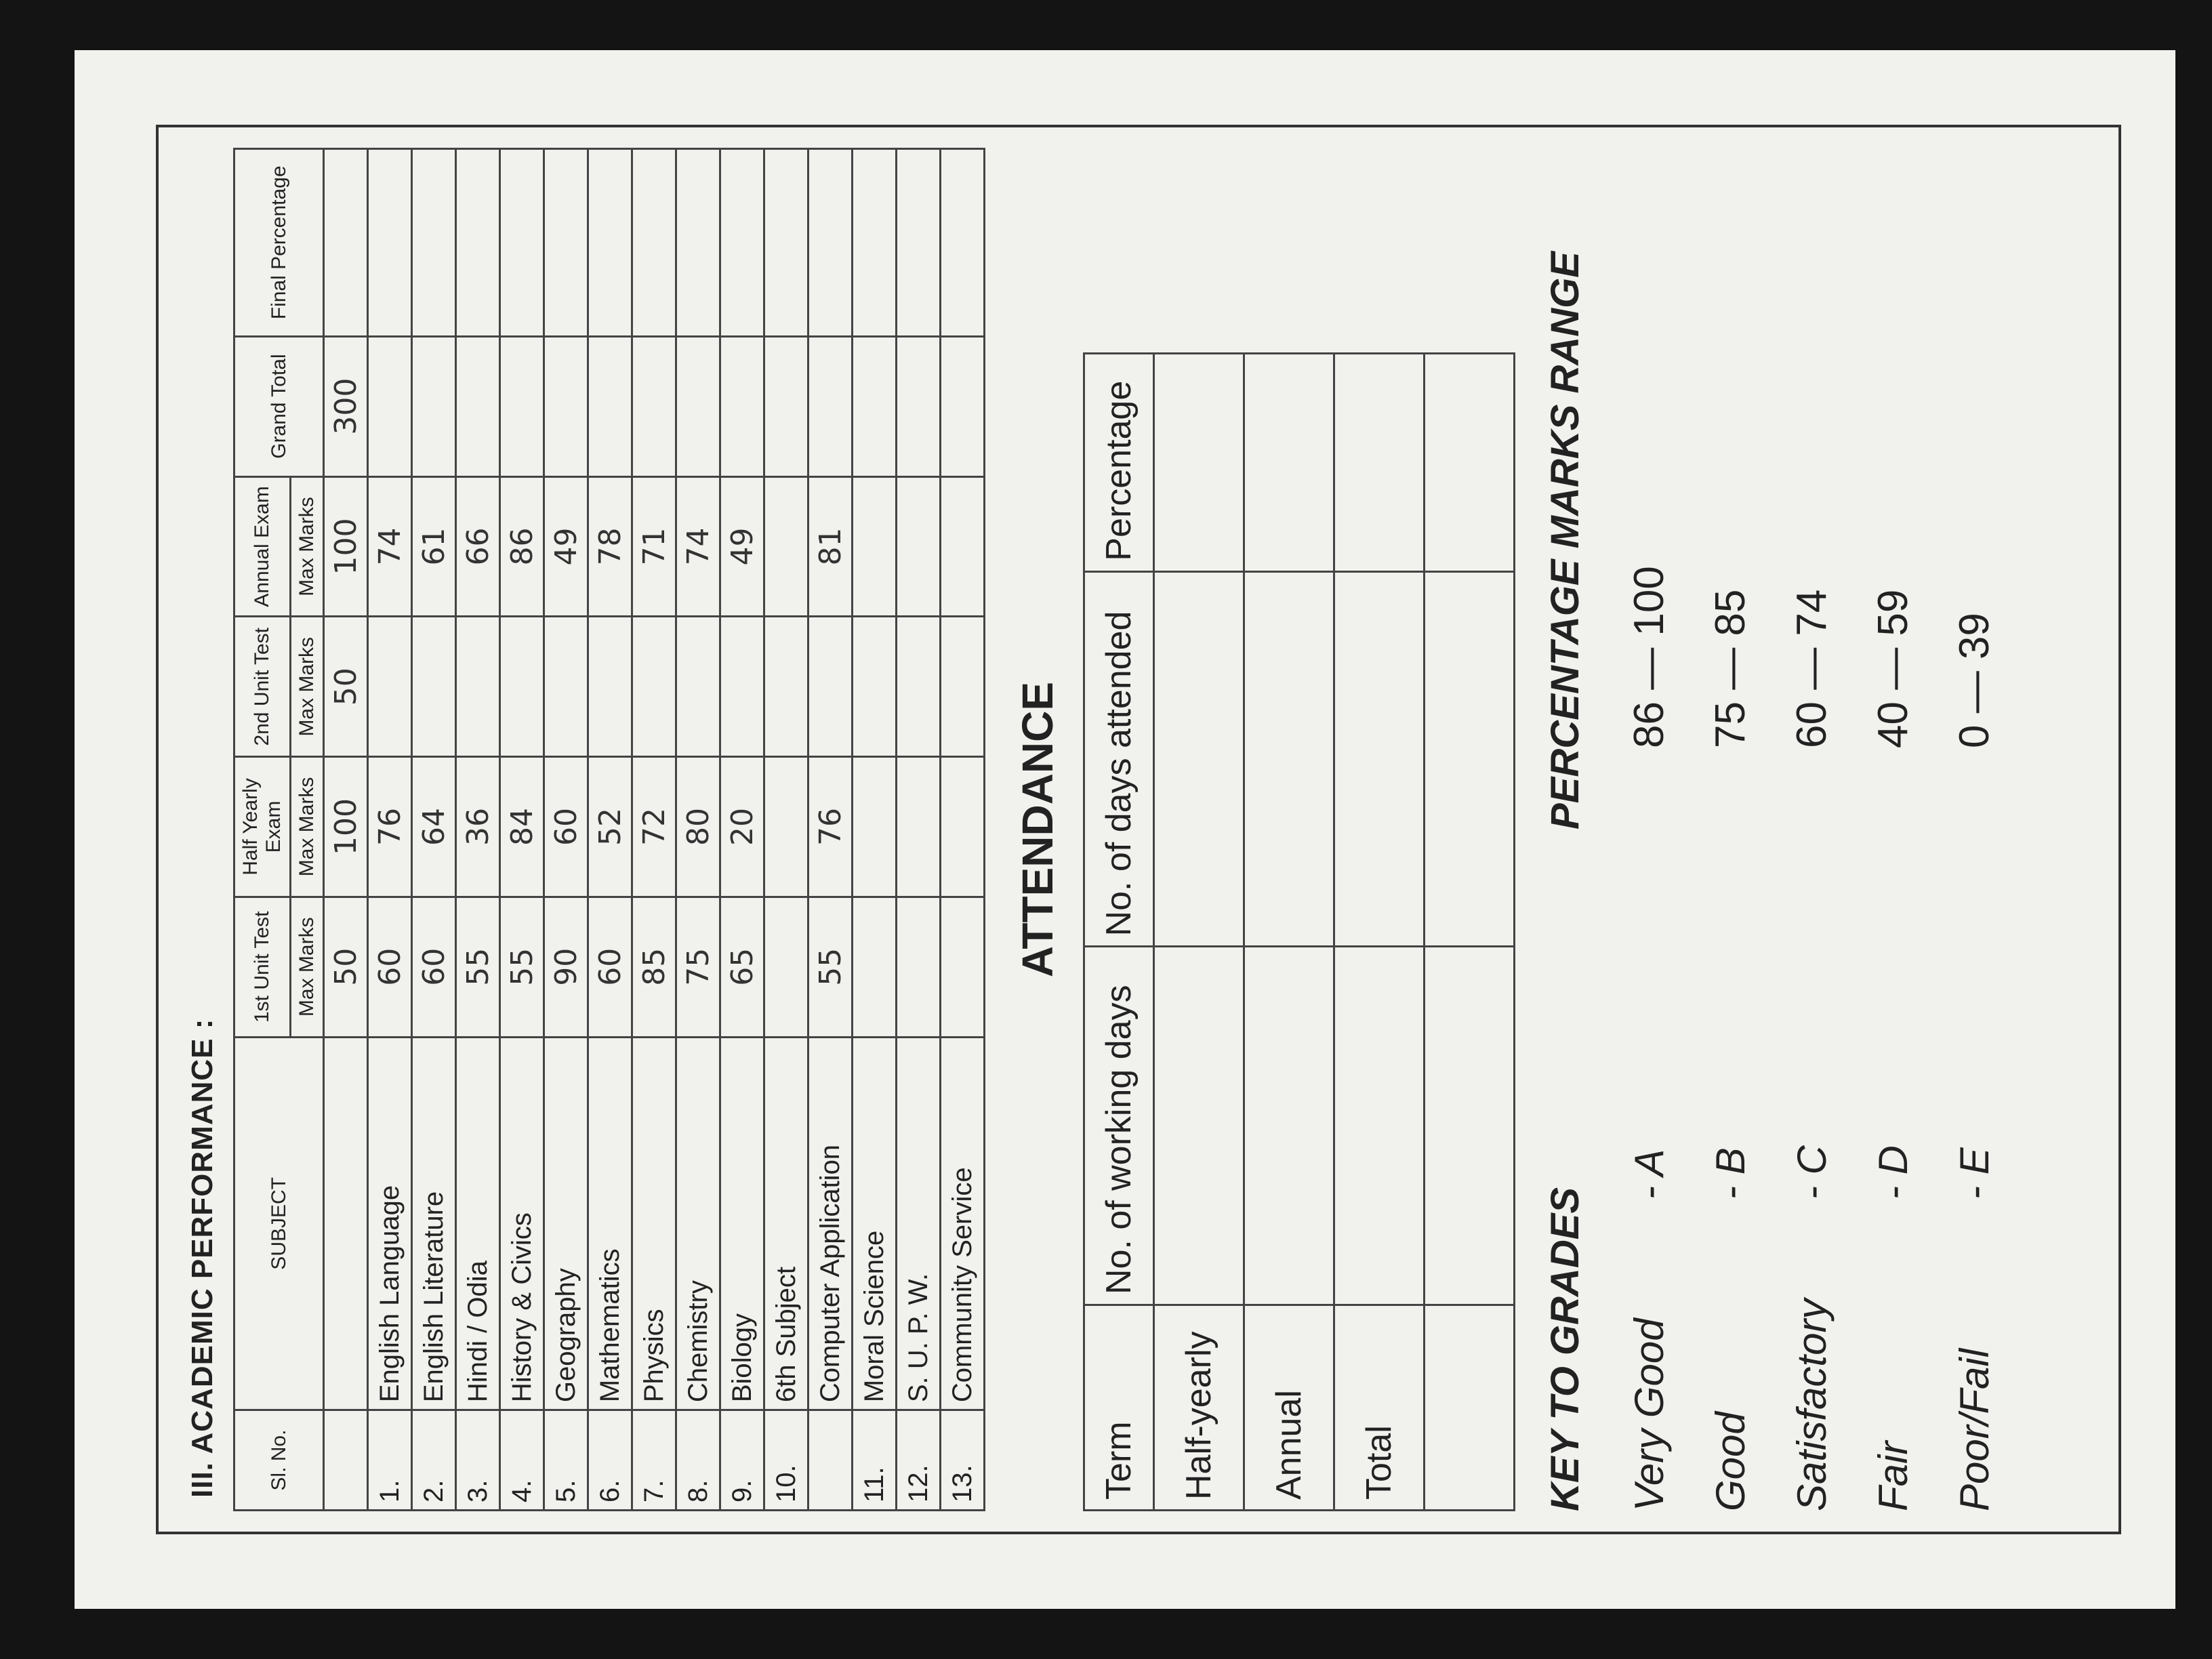  I want to click on serial-no: 8., so click(698, 1460).